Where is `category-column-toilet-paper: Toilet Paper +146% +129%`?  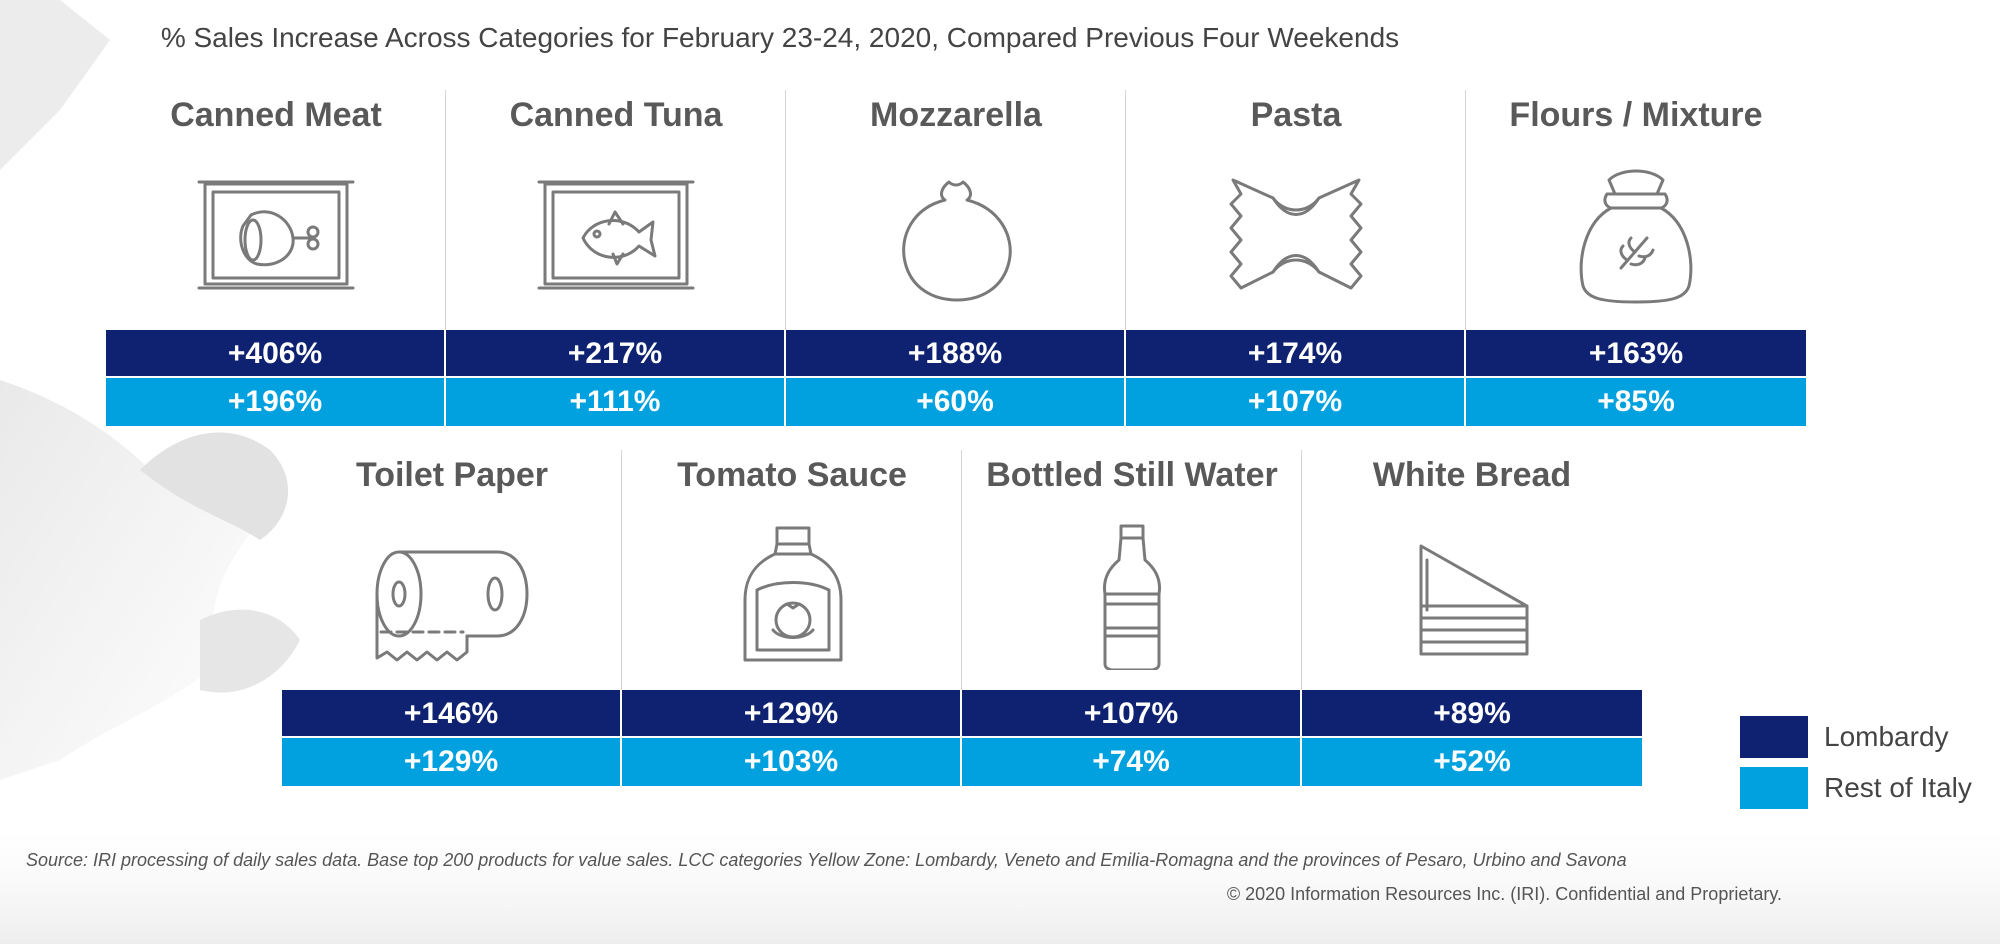
category-column-toilet-paper: Toilet Paper +146% +129% is located at coordinates (452, 618).